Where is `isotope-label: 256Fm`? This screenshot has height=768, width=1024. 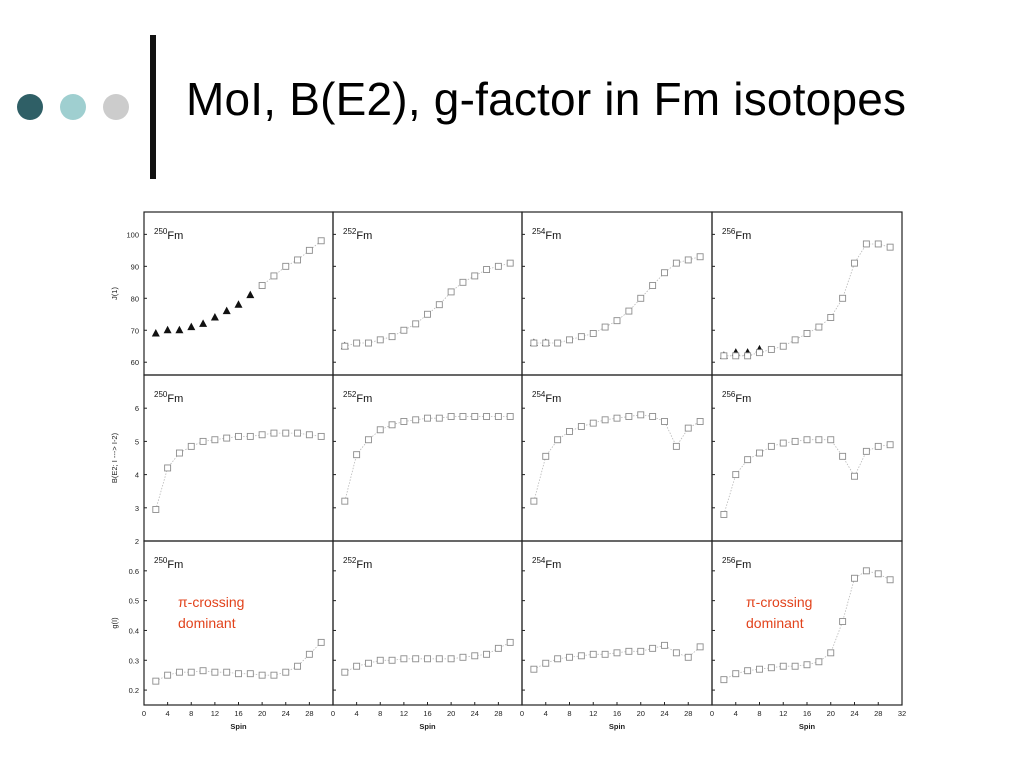
isotope-label: 256Fm is located at coordinates (736, 234).